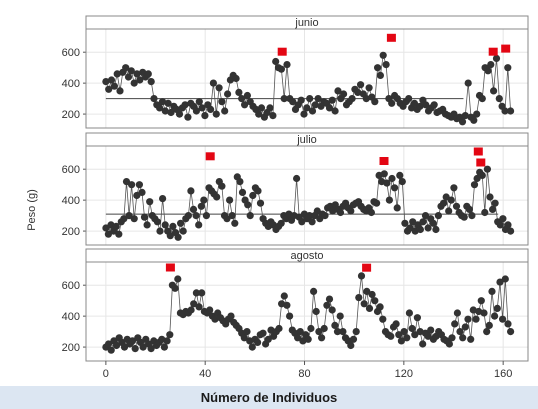  Describe the element at coordinates (404, 374) in the screenshot. I see `x-tick-label: 120` at that location.